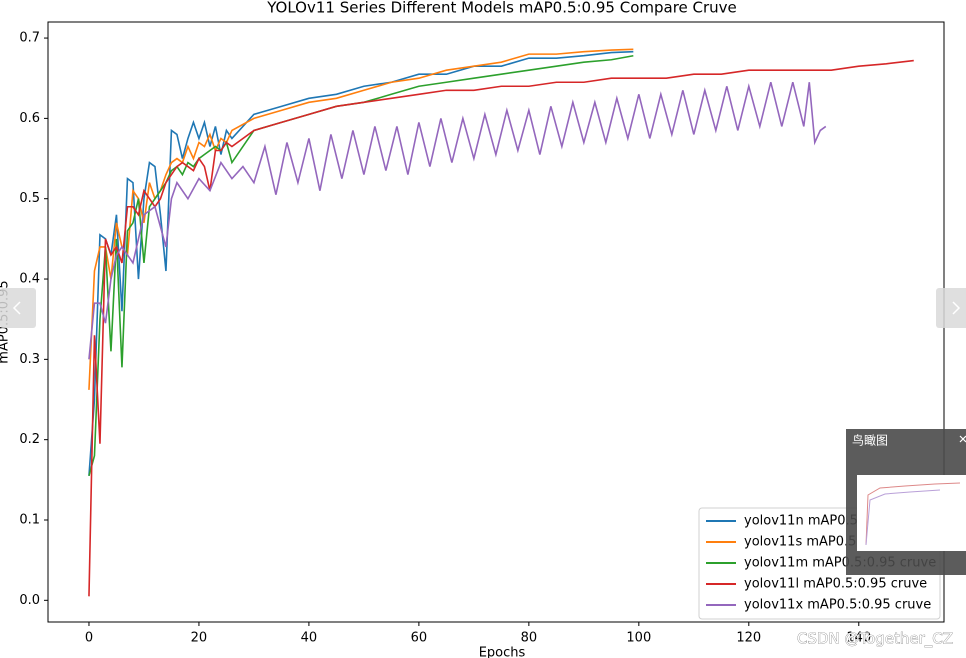 This screenshot has height=658, width=966. What do you see at coordinates (29, 519) in the screenshot?
I see `y-tick-label: 0.1` at bounding box center [29, 519].